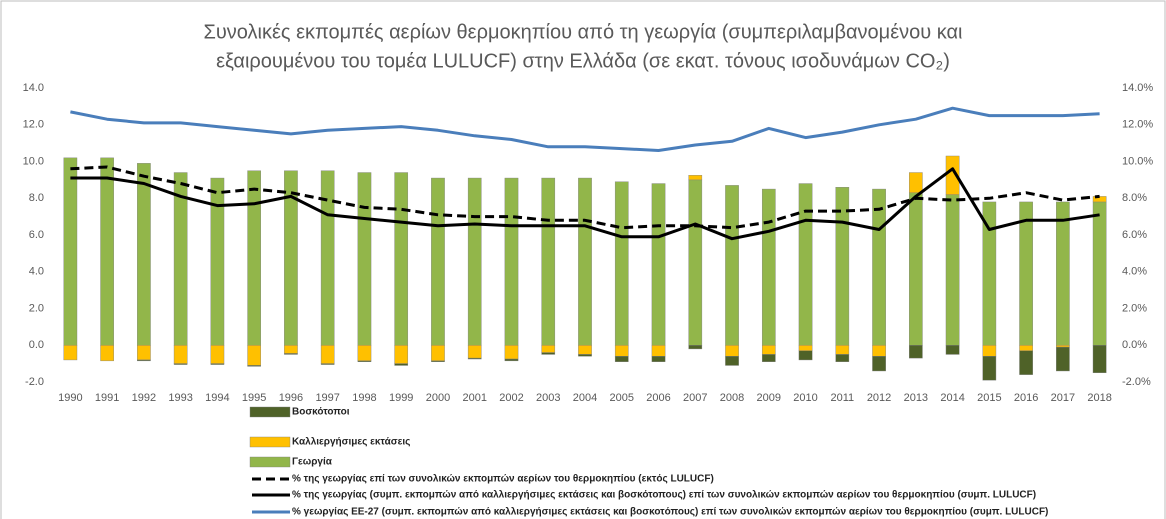  Describe the element at coordinates (805, 398) in the screenshot. I see `x-tick-label: 2010` at that location.